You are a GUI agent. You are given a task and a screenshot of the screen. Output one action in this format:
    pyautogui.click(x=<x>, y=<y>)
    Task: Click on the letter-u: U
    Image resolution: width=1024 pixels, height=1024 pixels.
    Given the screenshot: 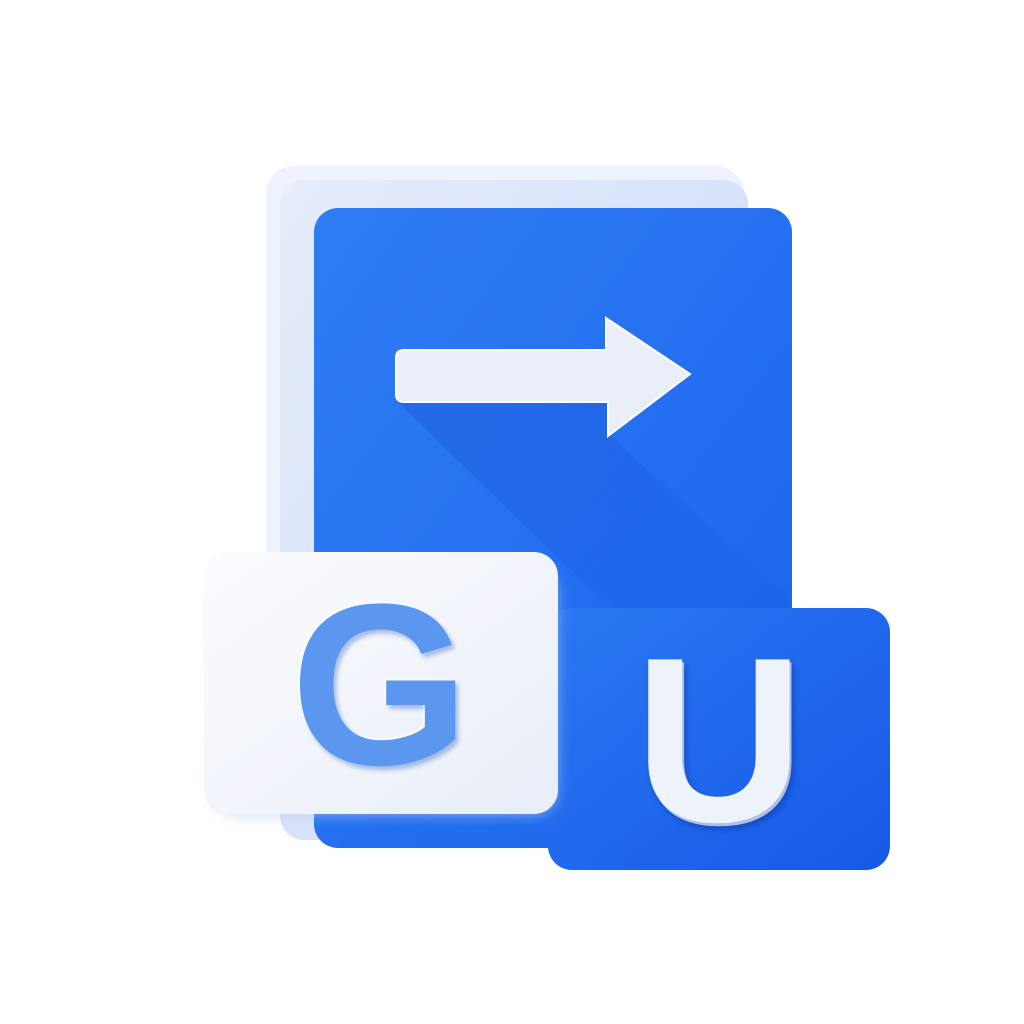 What is the action you would take?
    pyautogui.click(x=719, y=739)
    